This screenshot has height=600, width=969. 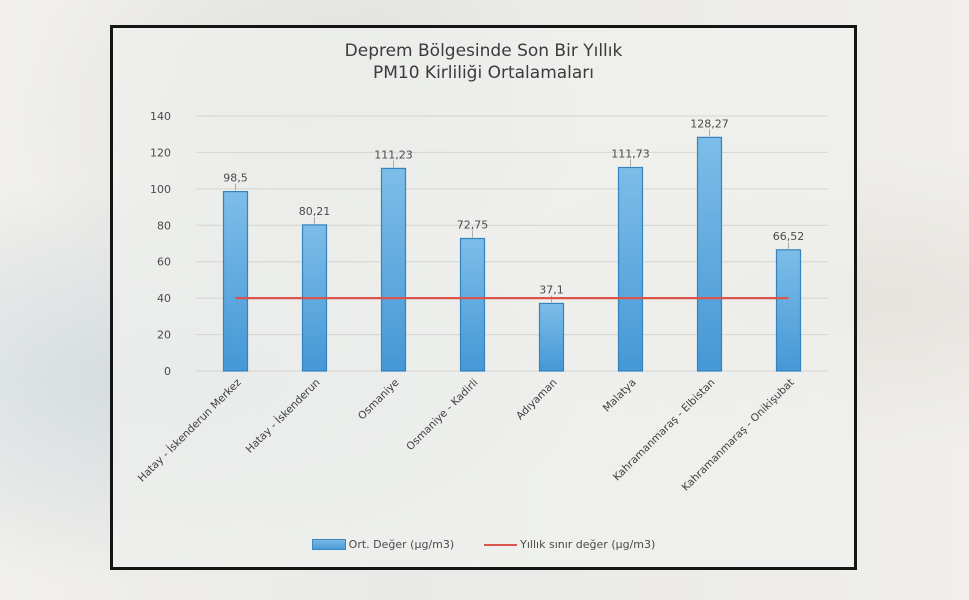 I want to click on y-tick-label: 0, so click(x=167, y=371).